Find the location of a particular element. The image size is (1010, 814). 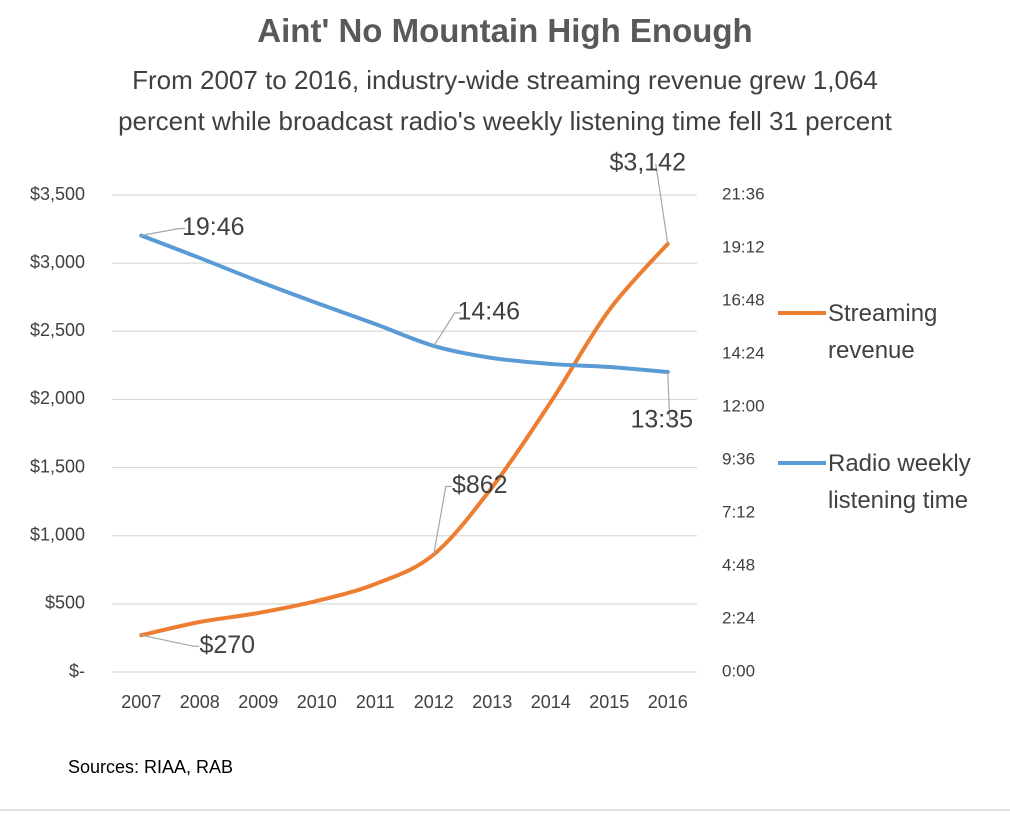

y-tick-label: $3,000 is located at coordinates (57, 262).